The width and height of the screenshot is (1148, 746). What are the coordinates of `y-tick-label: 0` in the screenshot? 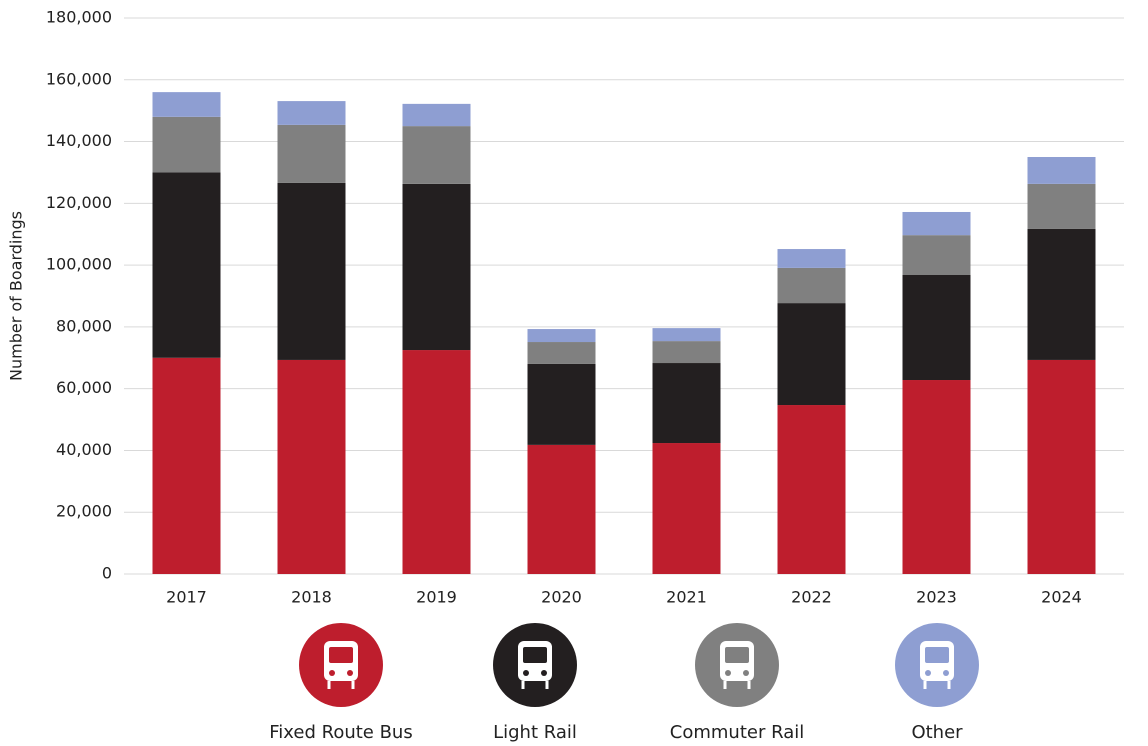 It's located at (107, 573).